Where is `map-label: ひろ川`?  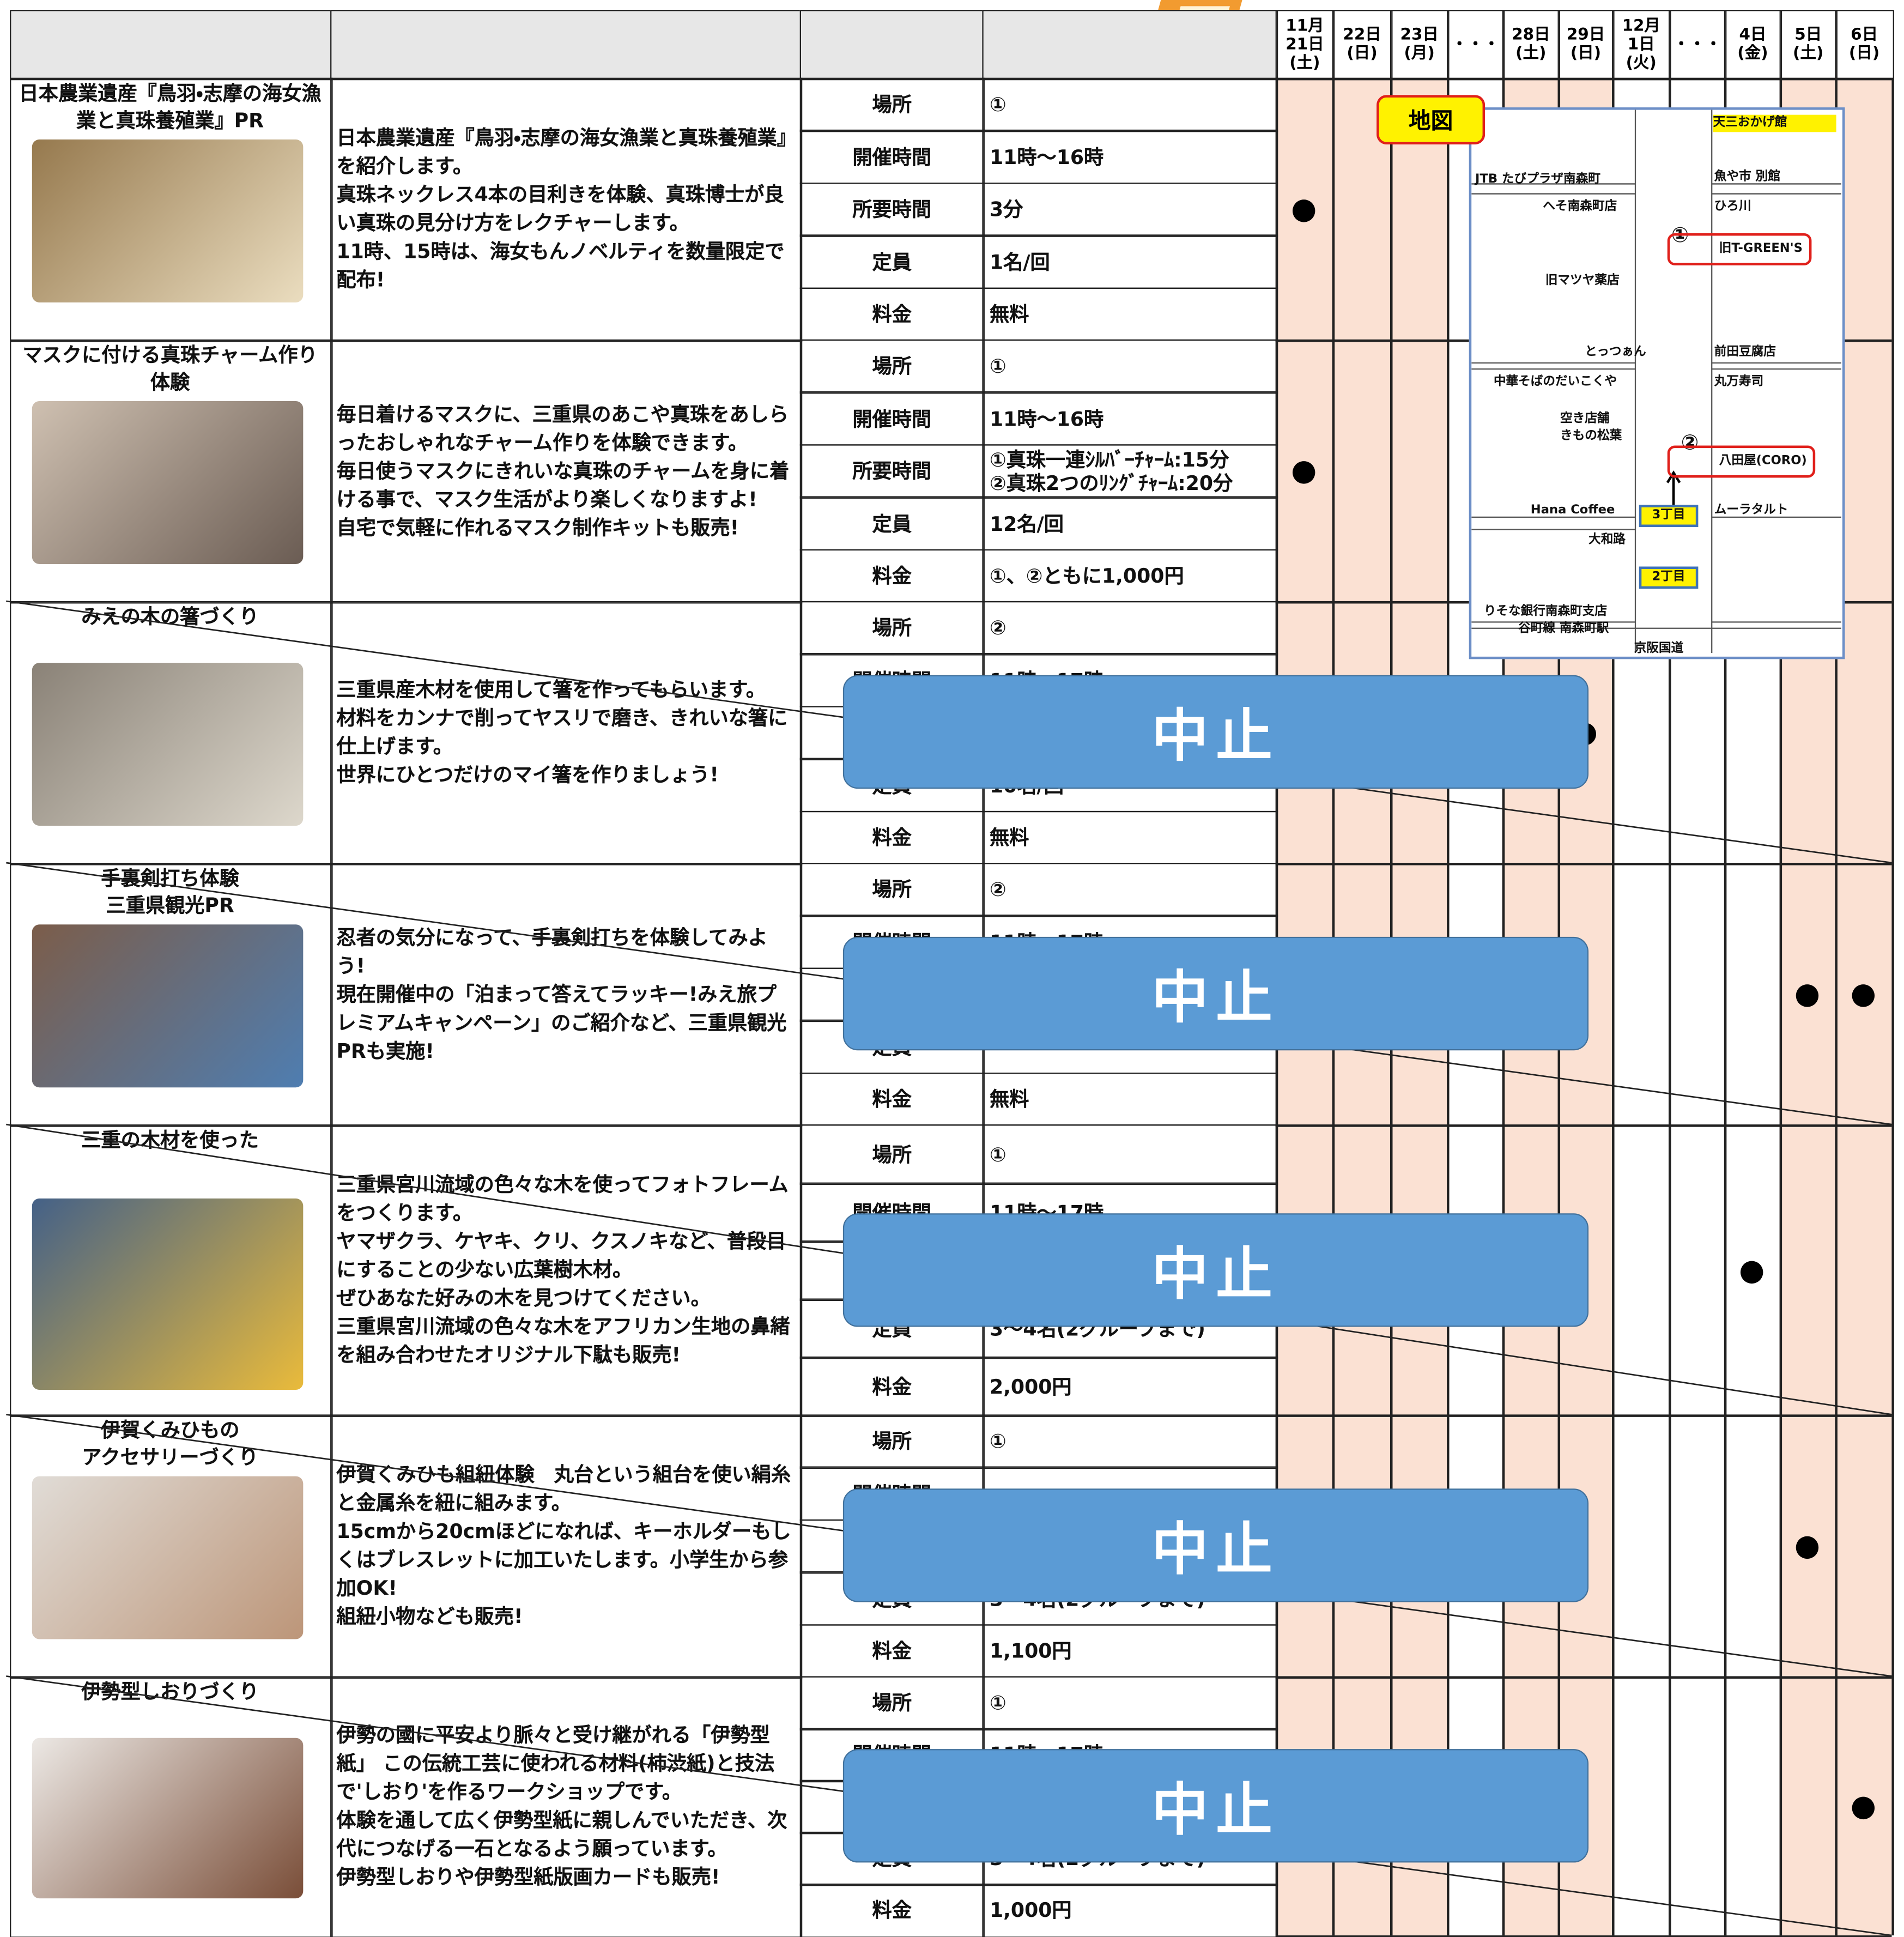 map-label: ひろ川 is located at coordinates (1732, 207).